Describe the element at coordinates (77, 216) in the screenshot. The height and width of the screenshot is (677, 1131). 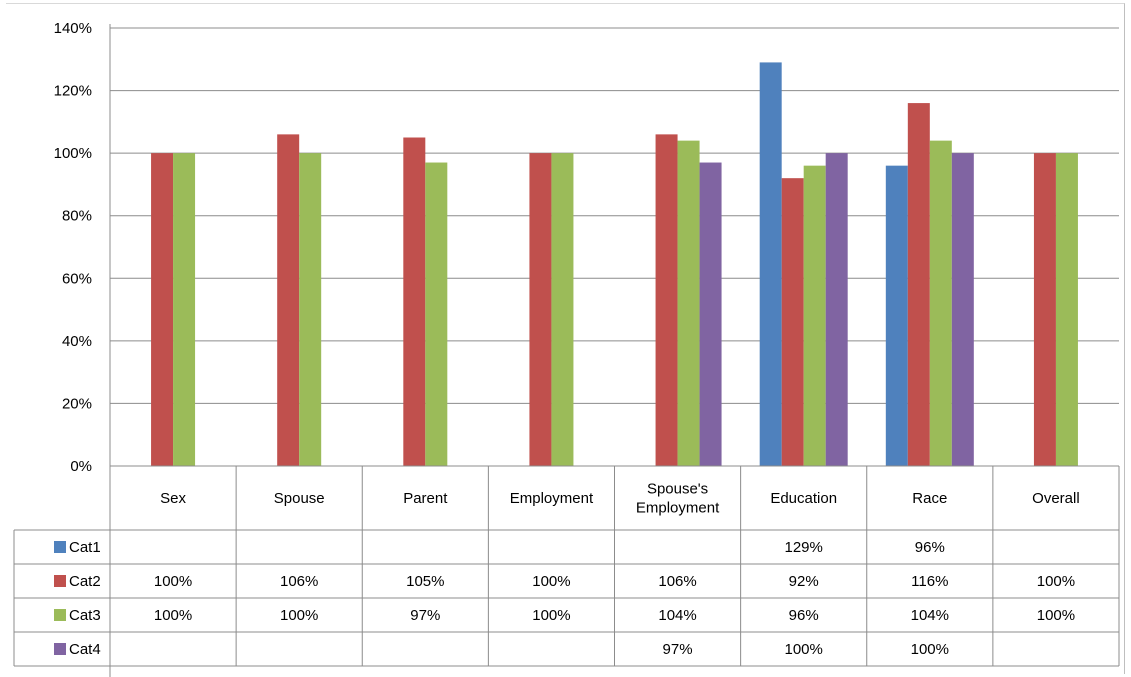
I see `y-tick-label: 80%` at that location.